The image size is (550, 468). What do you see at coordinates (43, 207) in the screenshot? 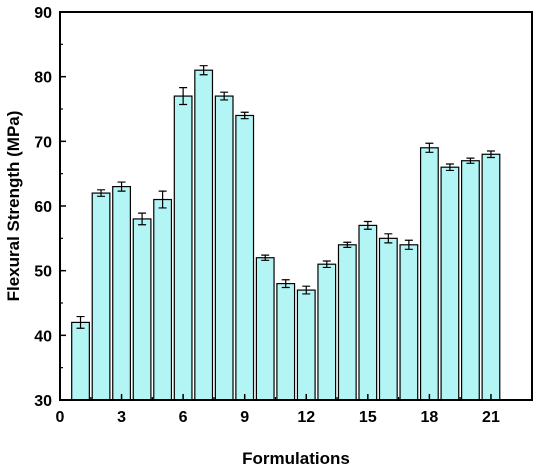
I see `y-tick-label-60: 60` at bounding box center [43, 207].